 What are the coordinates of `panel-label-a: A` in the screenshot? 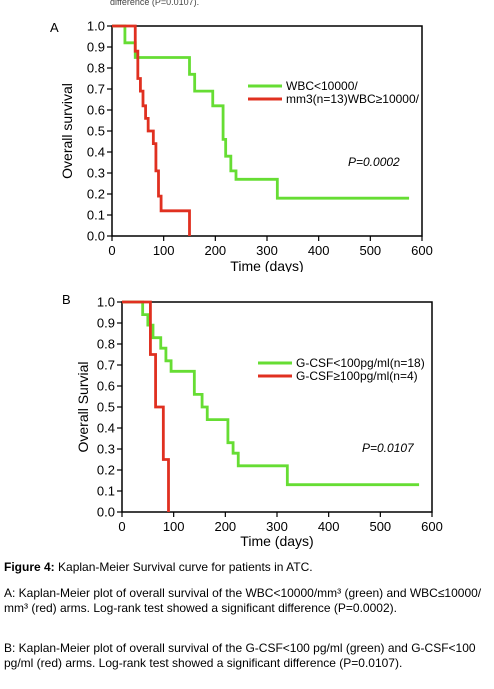 It's located at (54, 27).